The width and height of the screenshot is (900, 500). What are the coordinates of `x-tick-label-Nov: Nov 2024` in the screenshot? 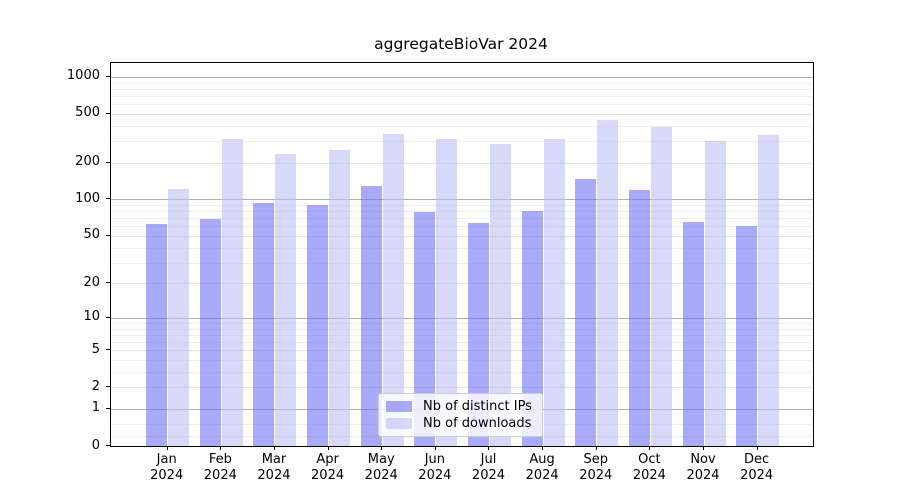 It's located at (703, 468).